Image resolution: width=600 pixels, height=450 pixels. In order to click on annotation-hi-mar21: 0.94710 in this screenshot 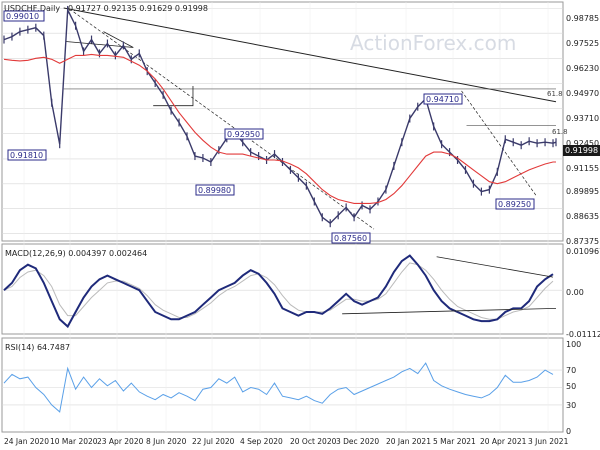, I will do `click(442, 99)`.